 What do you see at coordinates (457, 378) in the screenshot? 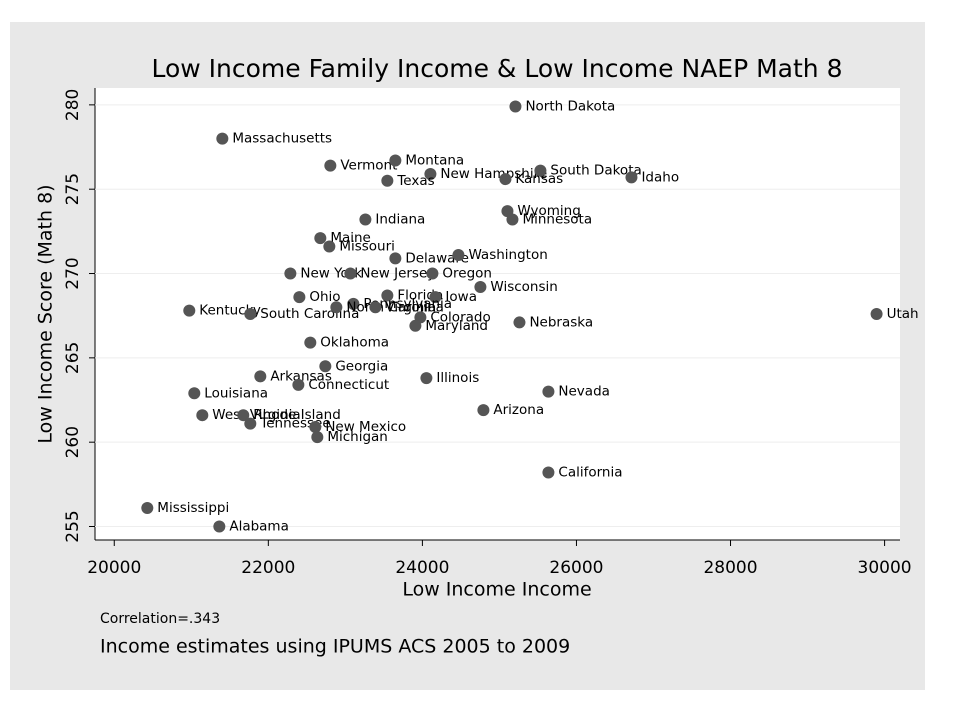
I see `point-label: Illinois` at bounding box center [457, 378].